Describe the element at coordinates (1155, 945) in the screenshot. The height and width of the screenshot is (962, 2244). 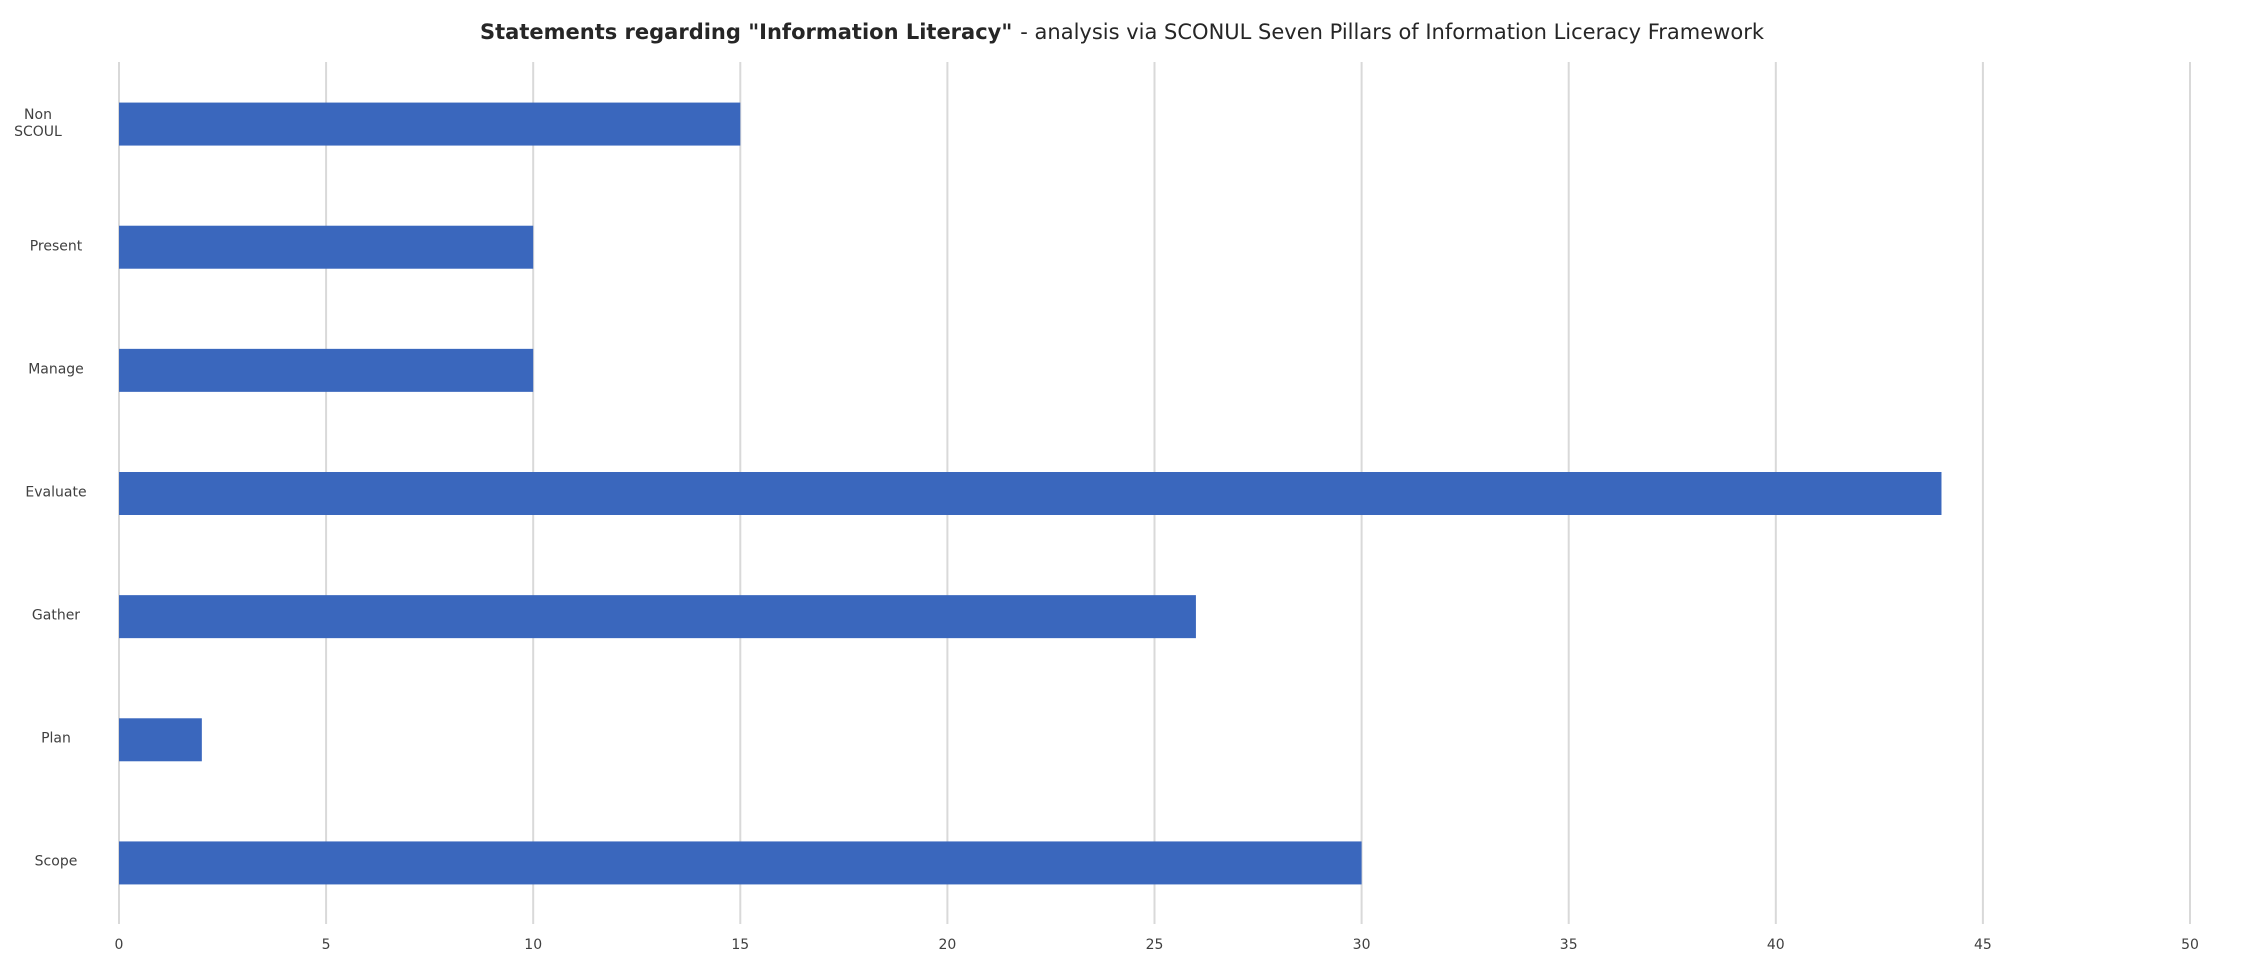
I see `x-tick-label: 25` at that location.